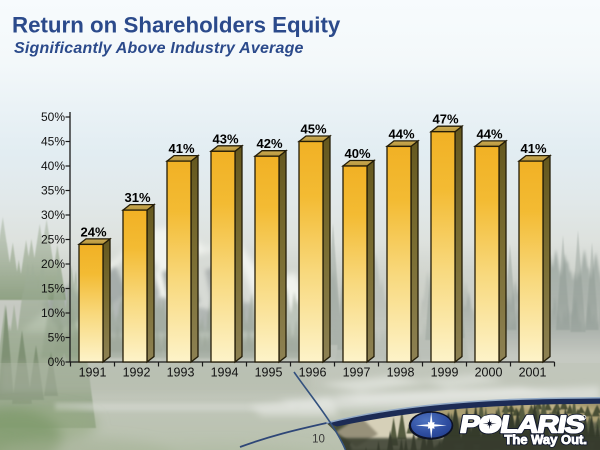 This screenshot has height=450, width=600. Describe the element at coordinates (53, 313) in the screenshot. I see `svg-text: 10%` at that location.